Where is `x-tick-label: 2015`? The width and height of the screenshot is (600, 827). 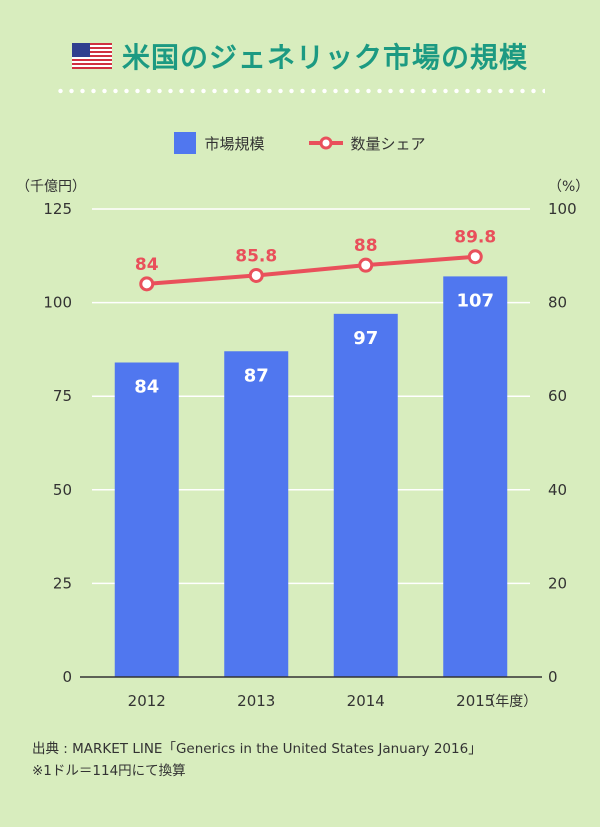
x-tick-label: 2015 is located at coordinates (475, 701).